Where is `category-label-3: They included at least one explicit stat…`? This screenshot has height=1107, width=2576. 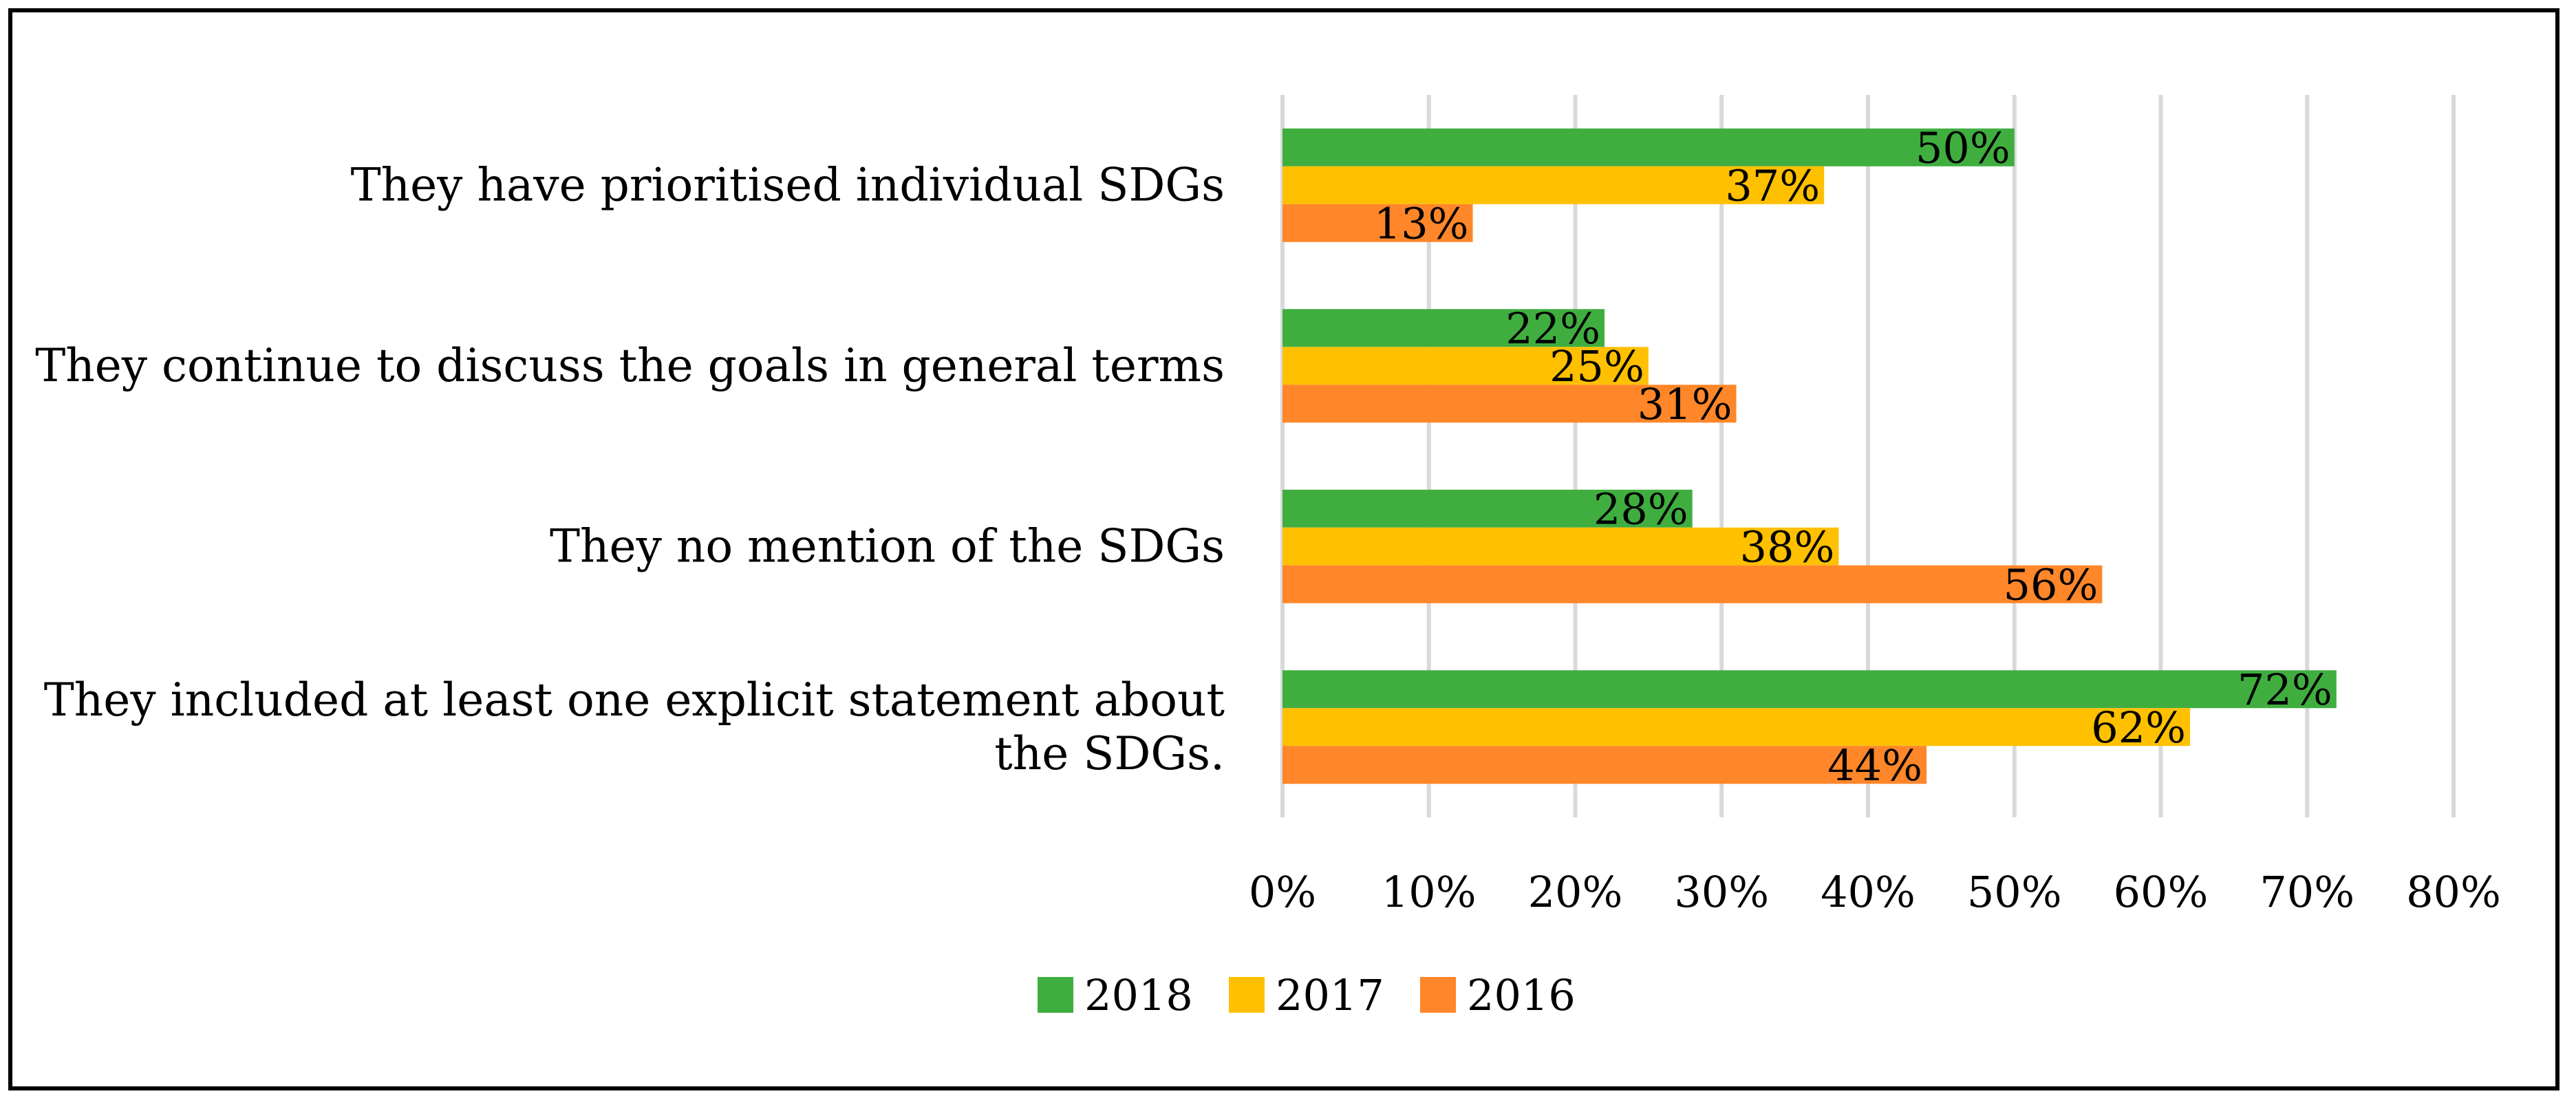 category-label-3: They included at least one explicit stat… is located at coordinates (635, 727).